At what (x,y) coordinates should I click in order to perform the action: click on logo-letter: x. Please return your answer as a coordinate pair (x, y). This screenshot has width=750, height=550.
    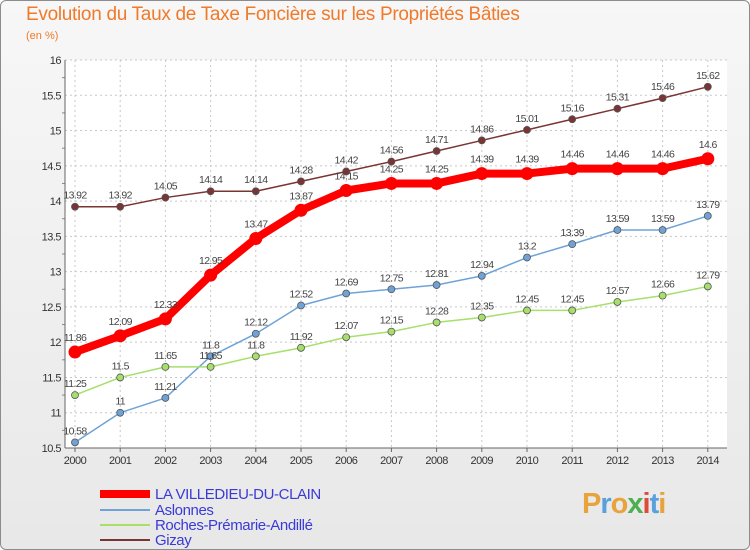
    Looking at the image, I should click on (635, 504).